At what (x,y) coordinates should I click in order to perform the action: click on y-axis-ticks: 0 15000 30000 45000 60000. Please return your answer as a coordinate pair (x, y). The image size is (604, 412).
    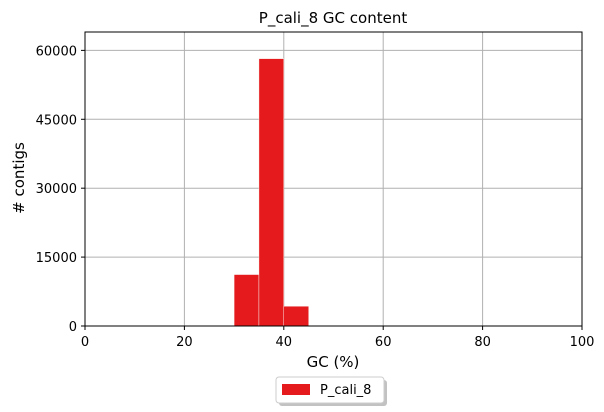
    Looking at the image, I should click on (60, 189).